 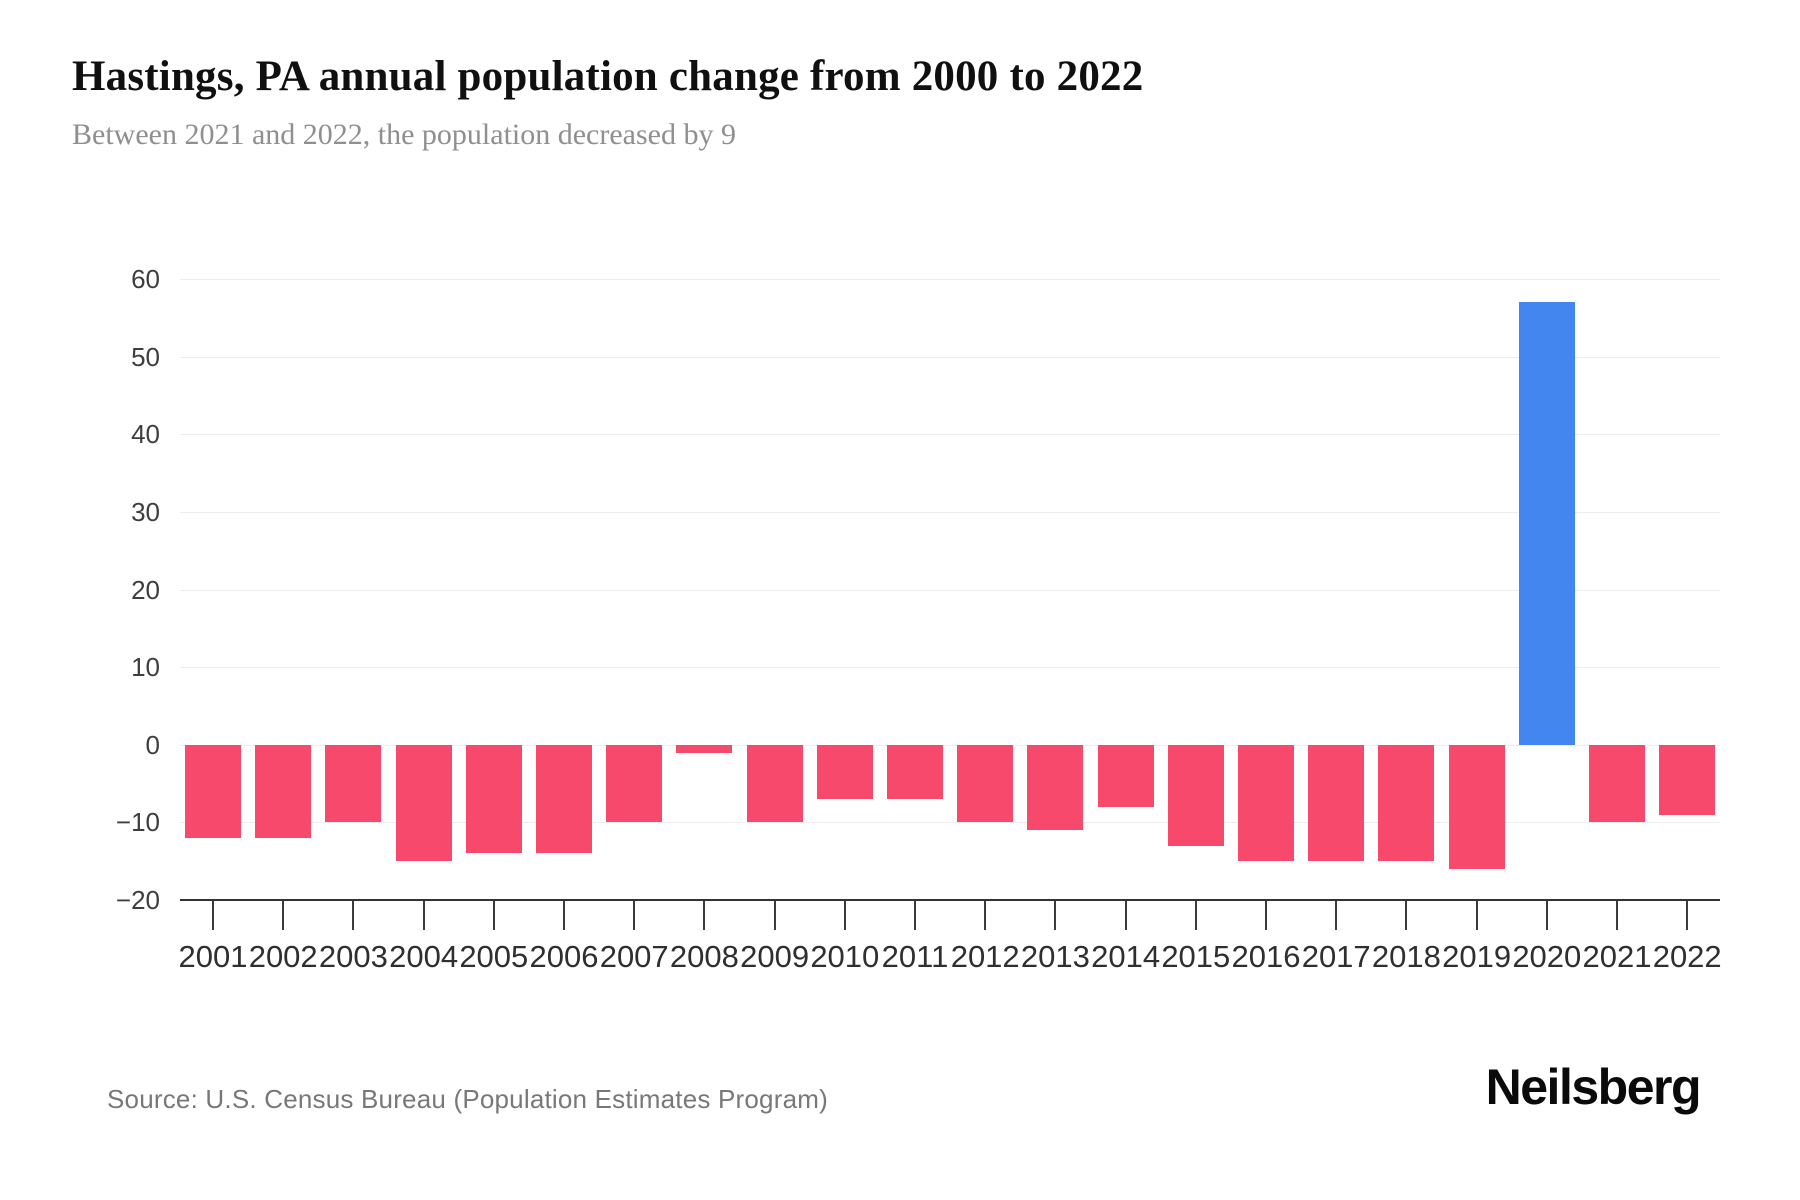 What do you see at coordinates (844, 915) in the screenshot?
I see `x-axis-tick-2010` at bounding box center [844, 915].